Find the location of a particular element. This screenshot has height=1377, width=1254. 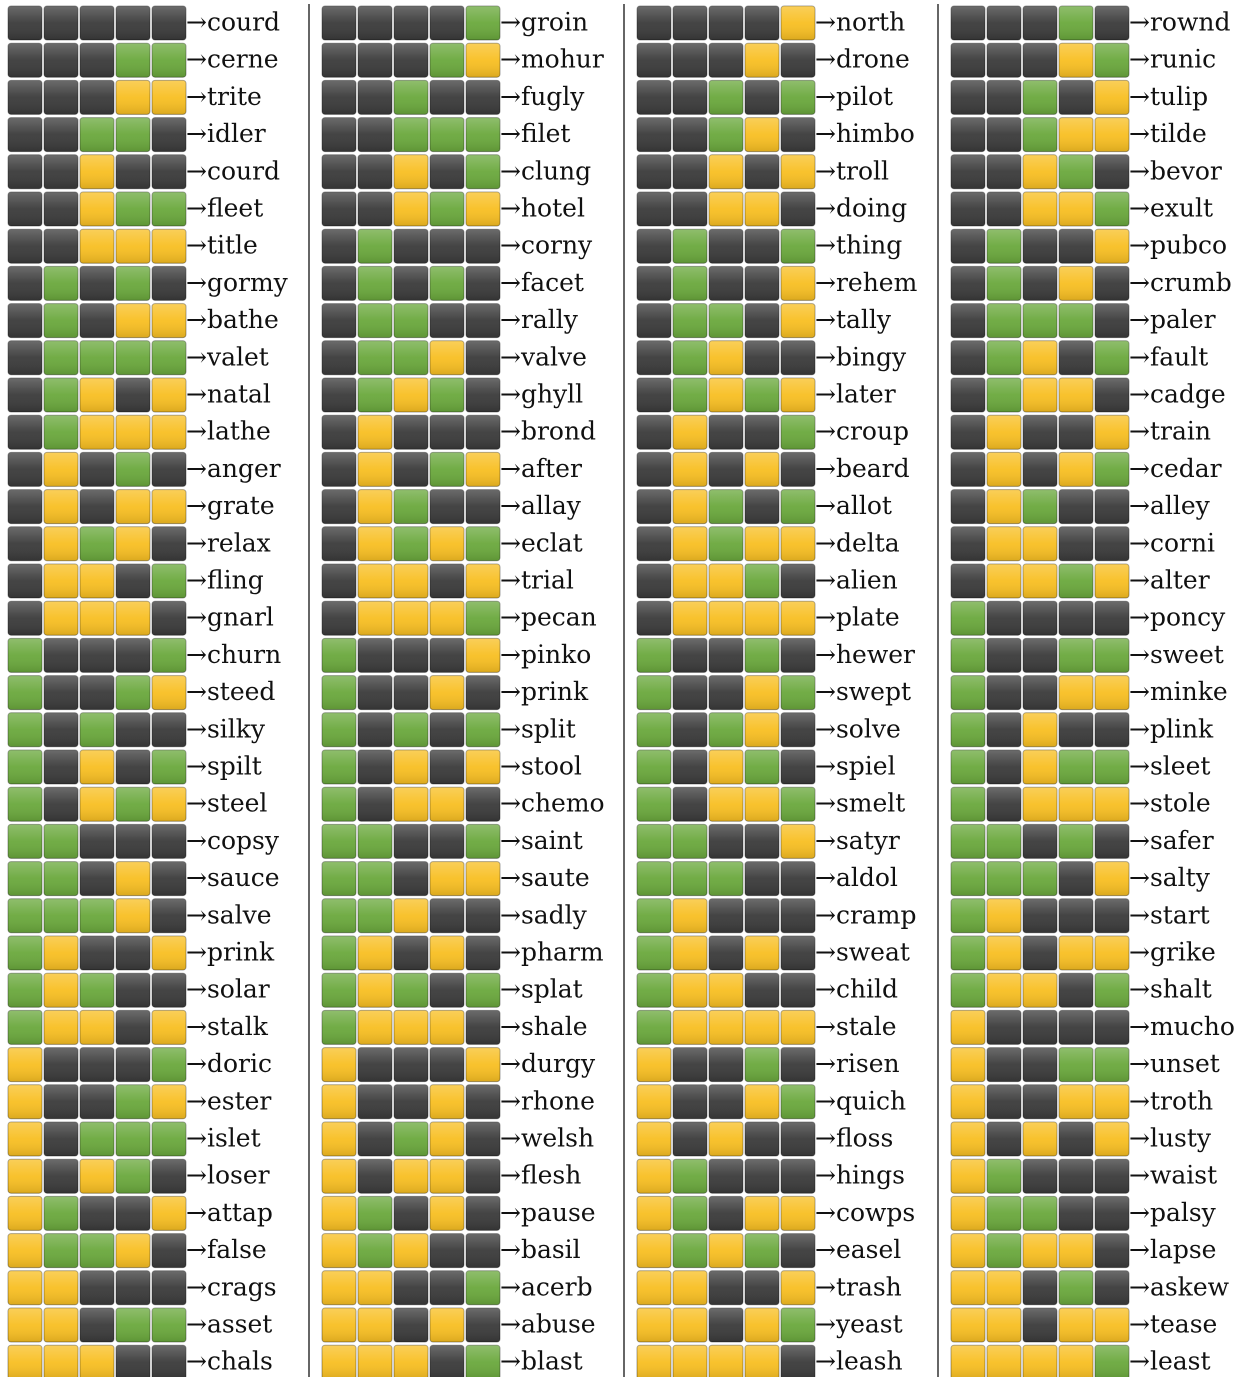

word: →cadge is located at coordinates (1177, 394).